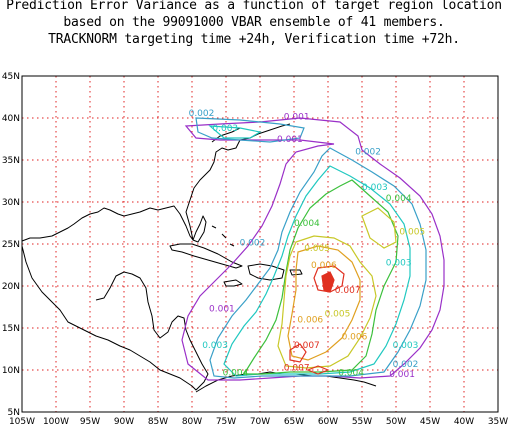  Describe the element at coordinates (464, 422) in the screenshot. I see `x-tick-label: 40W` at that location.